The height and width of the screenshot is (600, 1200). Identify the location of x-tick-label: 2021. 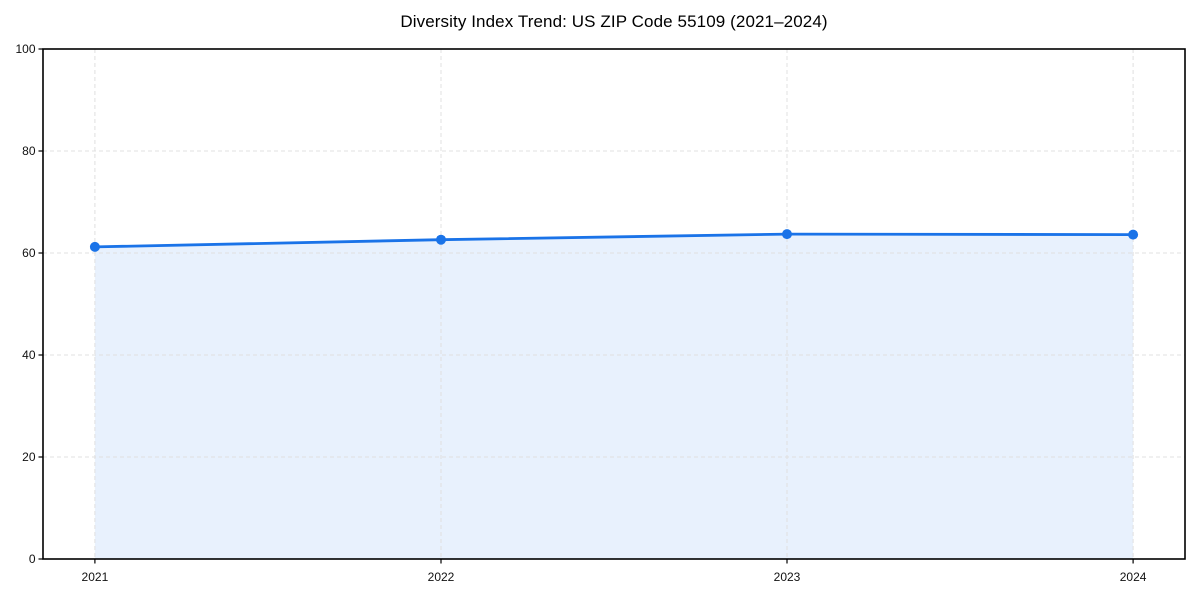
(95, 577).